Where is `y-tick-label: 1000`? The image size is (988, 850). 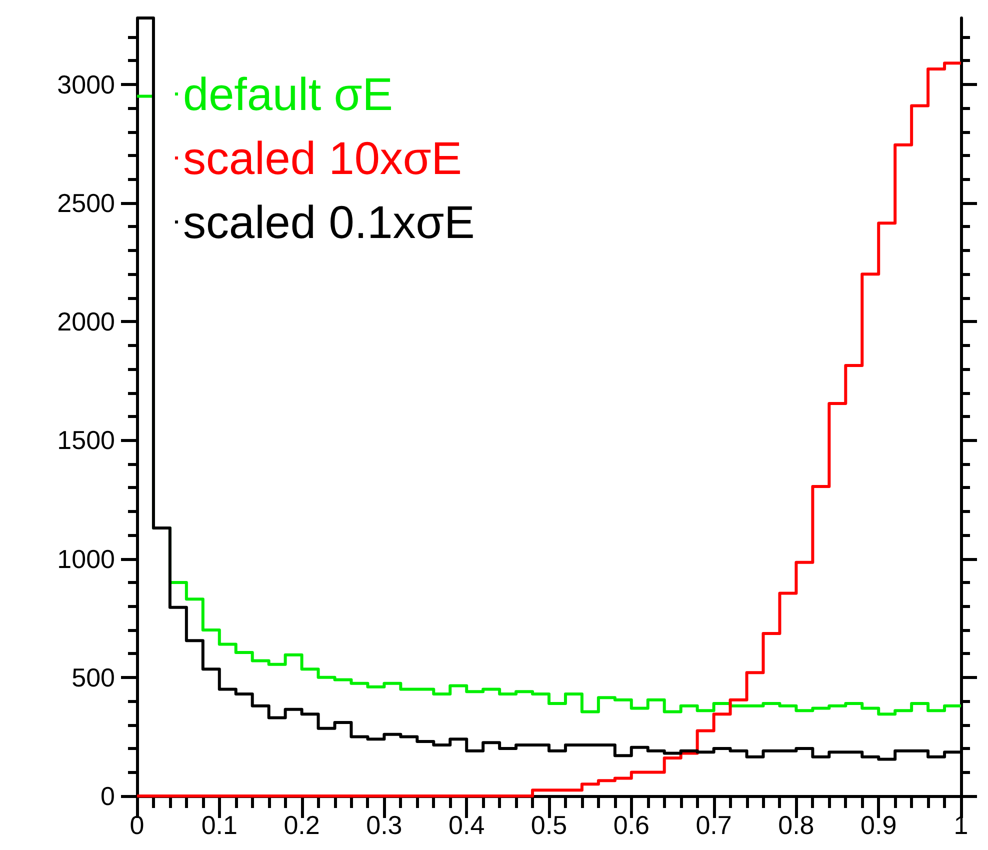 y-tick-label: 1000 is located at coordinates (86, 559).